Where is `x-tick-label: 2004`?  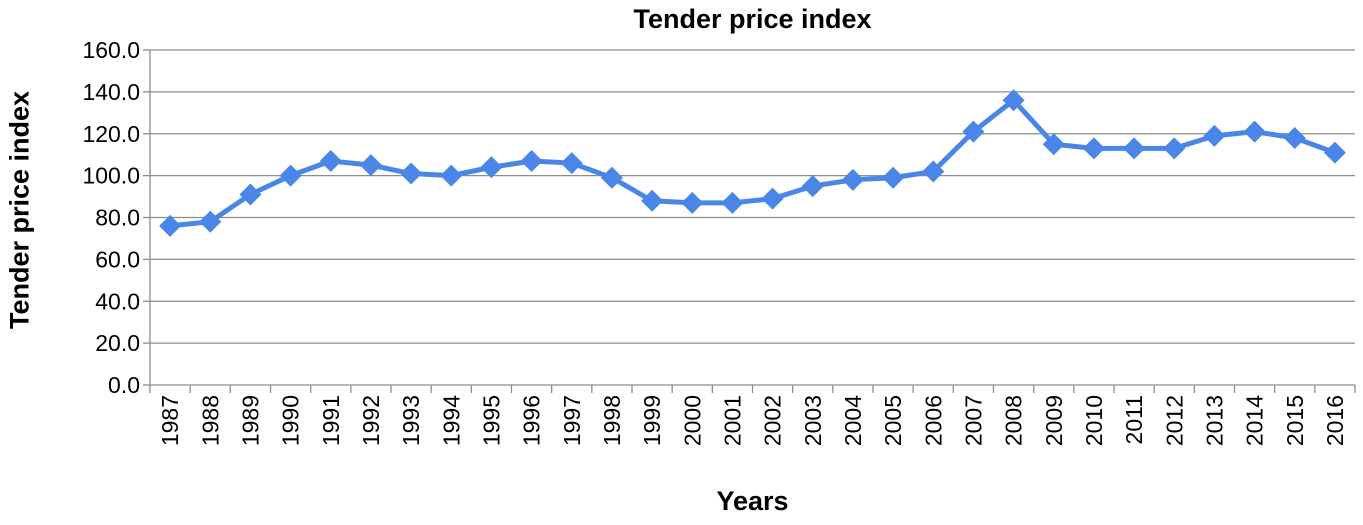 x-tick-label: 2004 is located at coordinates (853, 420).